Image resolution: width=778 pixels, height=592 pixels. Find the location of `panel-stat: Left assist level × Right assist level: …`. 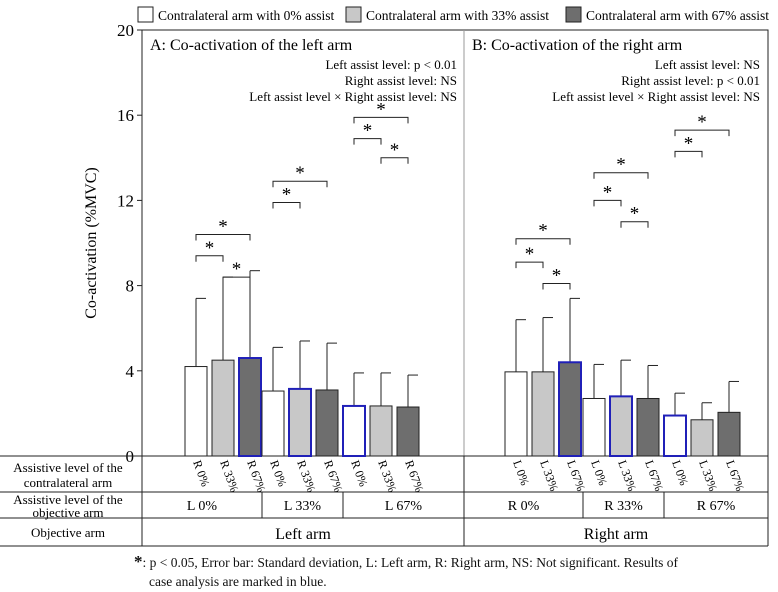

panel-stat: Left assist level × Right assist level: … is located at coordinates (656, 96).